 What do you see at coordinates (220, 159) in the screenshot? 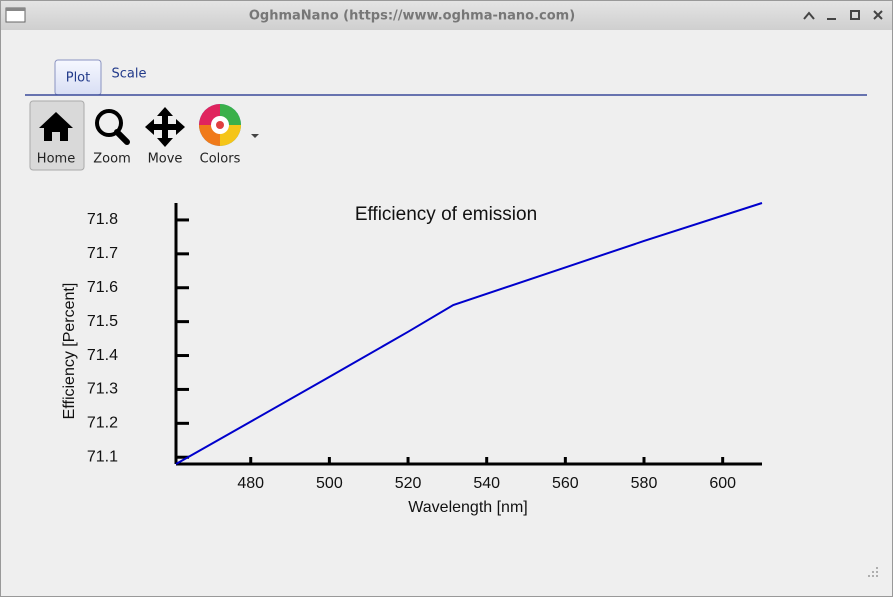
I see `toolbar-label: Colors` at bounding box center [220, 159].